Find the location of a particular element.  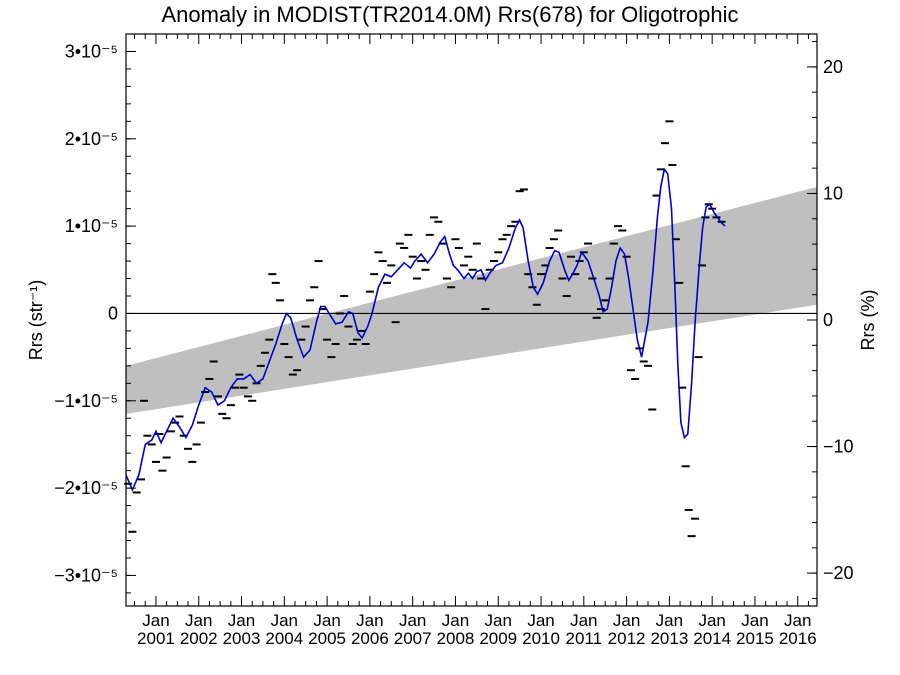

x-tick-label: Jan 2005 is located at coordinates (327, 629).